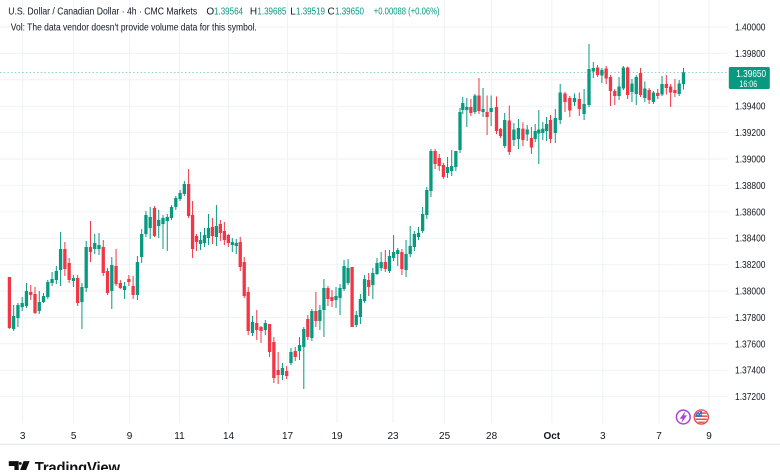 The width and height of the screenshot is (780, 475). I want to click on svg-text: 1.39564, so click(228, 11).